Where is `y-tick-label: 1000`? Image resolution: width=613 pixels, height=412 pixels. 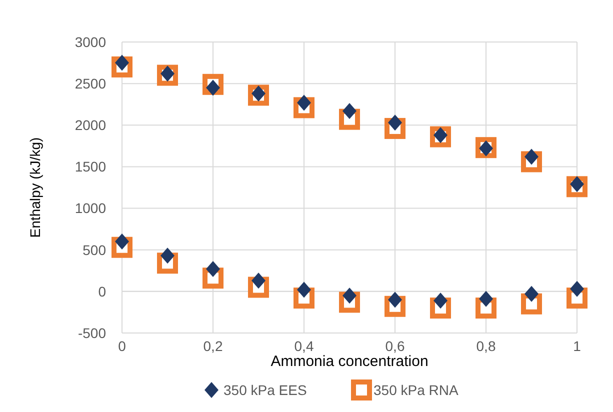
y-tick-label: 1000 is located at coordinates (90, 208).